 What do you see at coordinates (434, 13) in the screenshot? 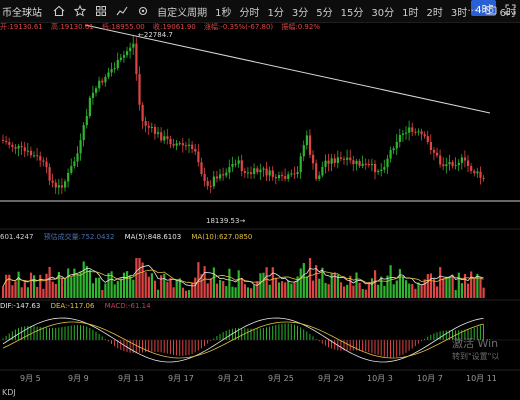
I see `period-tab: 2时` at bounding box center [434, 13].